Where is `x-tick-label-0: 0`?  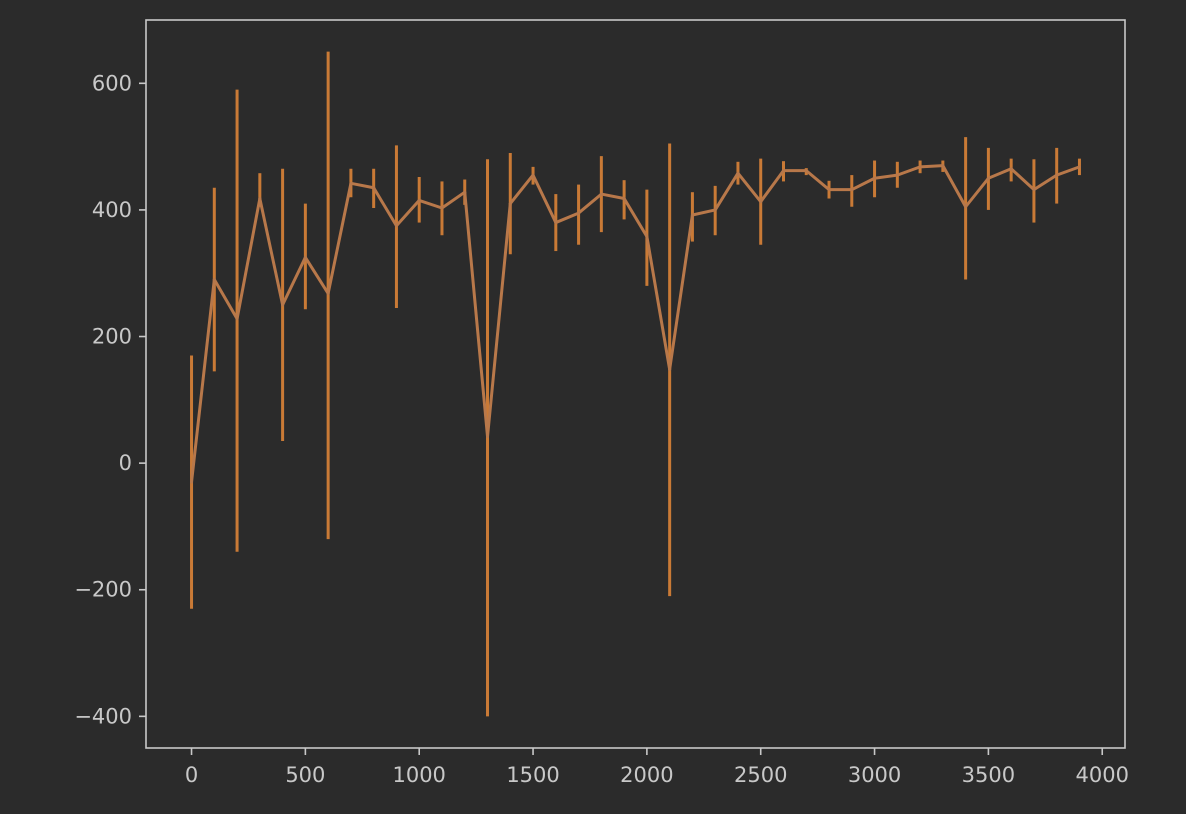
x-tick-label-0: 0 is located at coordinates (191, 775).